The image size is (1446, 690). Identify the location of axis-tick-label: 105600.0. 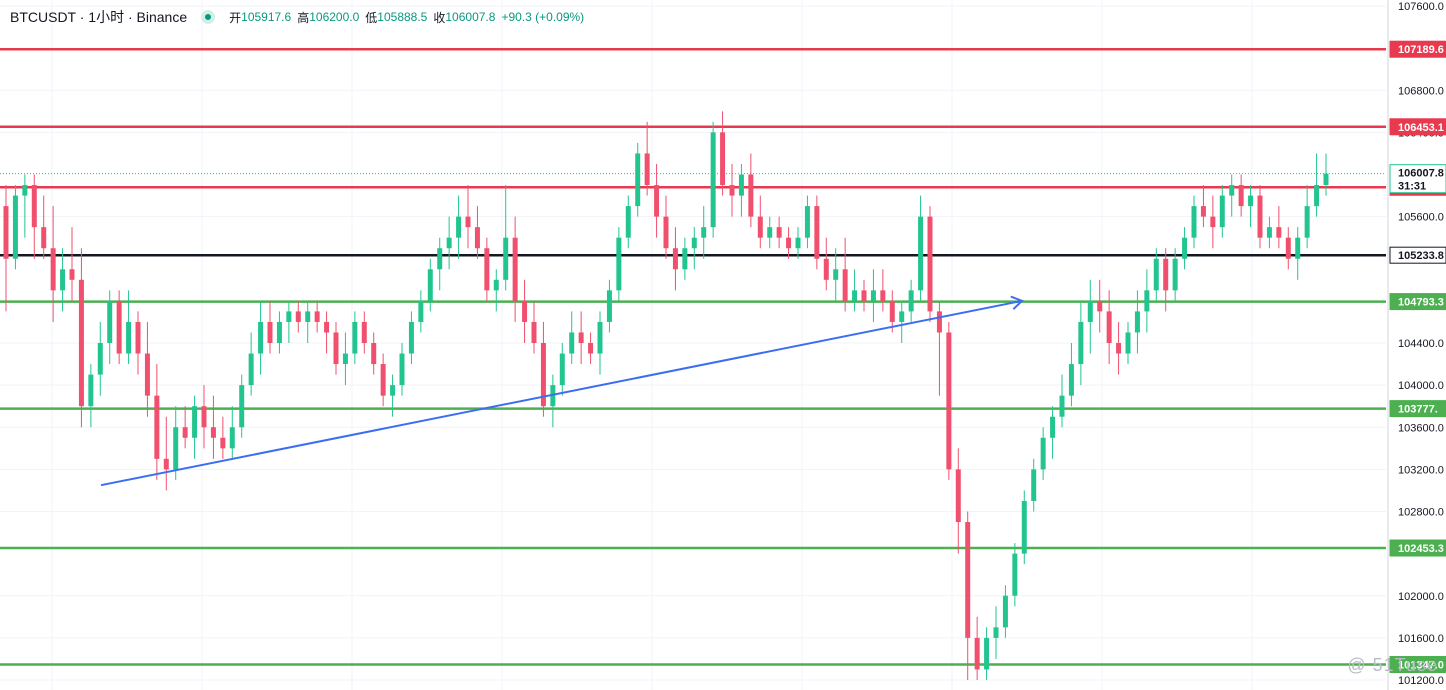
(1421, 218).